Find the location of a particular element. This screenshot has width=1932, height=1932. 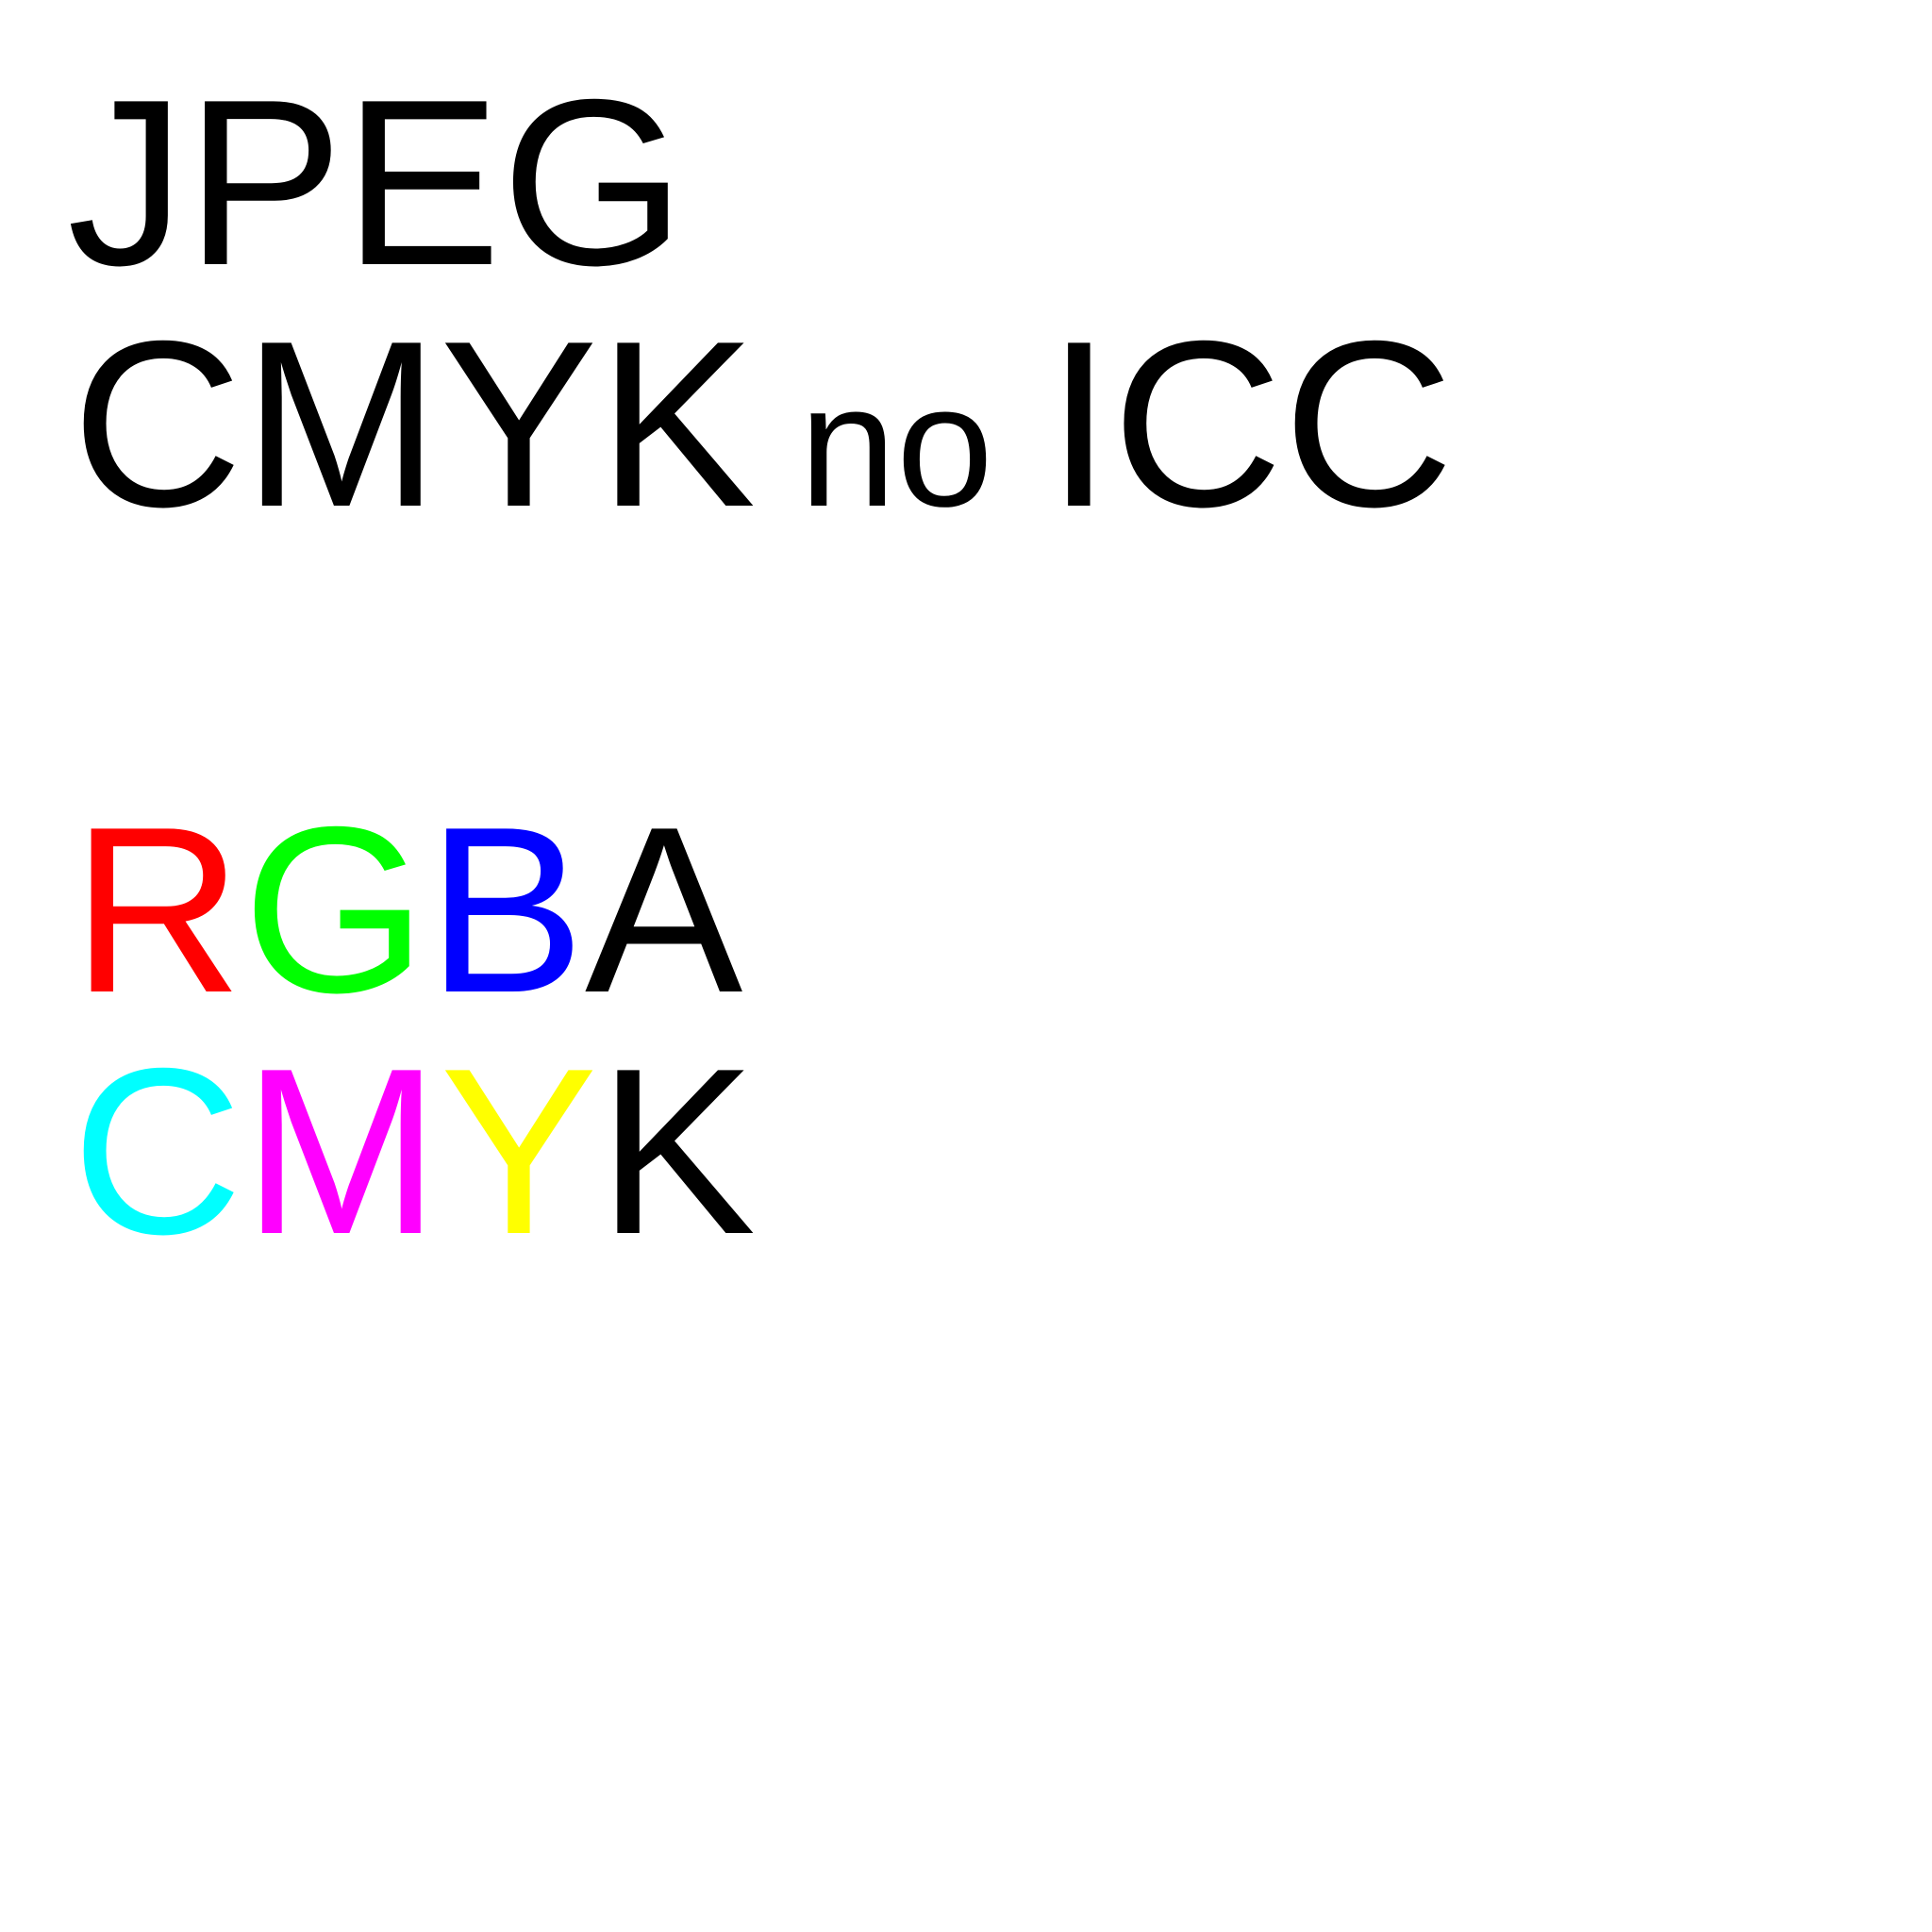

letter-b: B is located at coordinates (506, 910).